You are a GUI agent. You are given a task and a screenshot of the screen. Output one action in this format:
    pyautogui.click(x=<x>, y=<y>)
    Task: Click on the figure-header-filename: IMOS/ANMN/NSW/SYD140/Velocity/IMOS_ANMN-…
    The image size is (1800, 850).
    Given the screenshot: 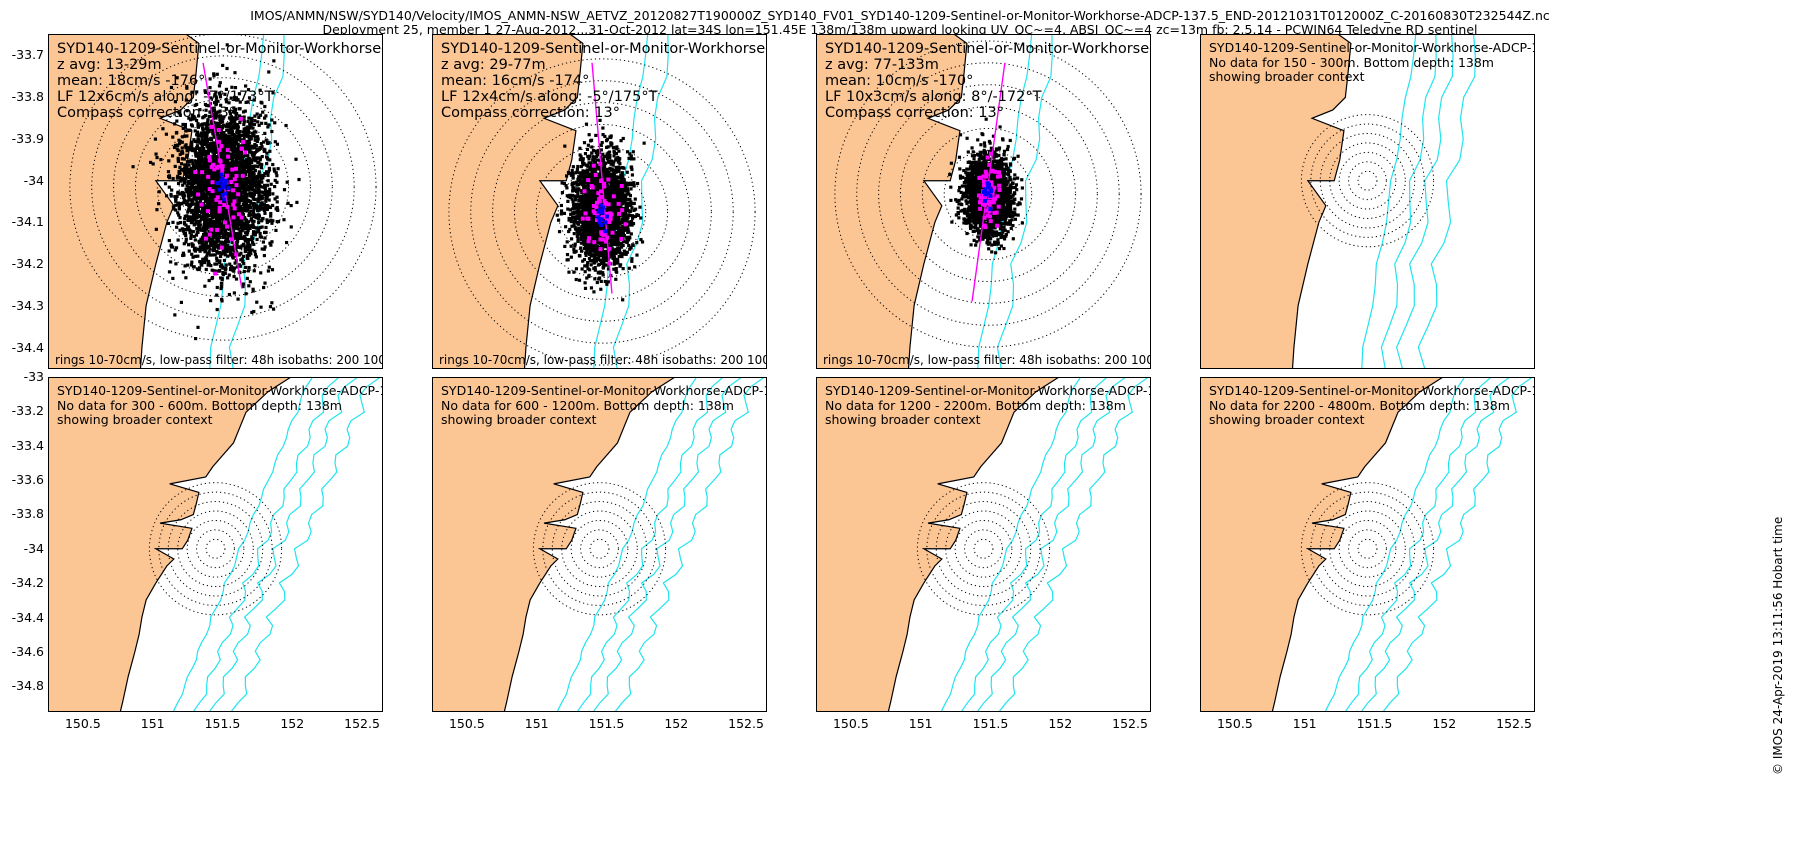 What is the action you would take?
    pyautogui.click(x=900, y=15)
    